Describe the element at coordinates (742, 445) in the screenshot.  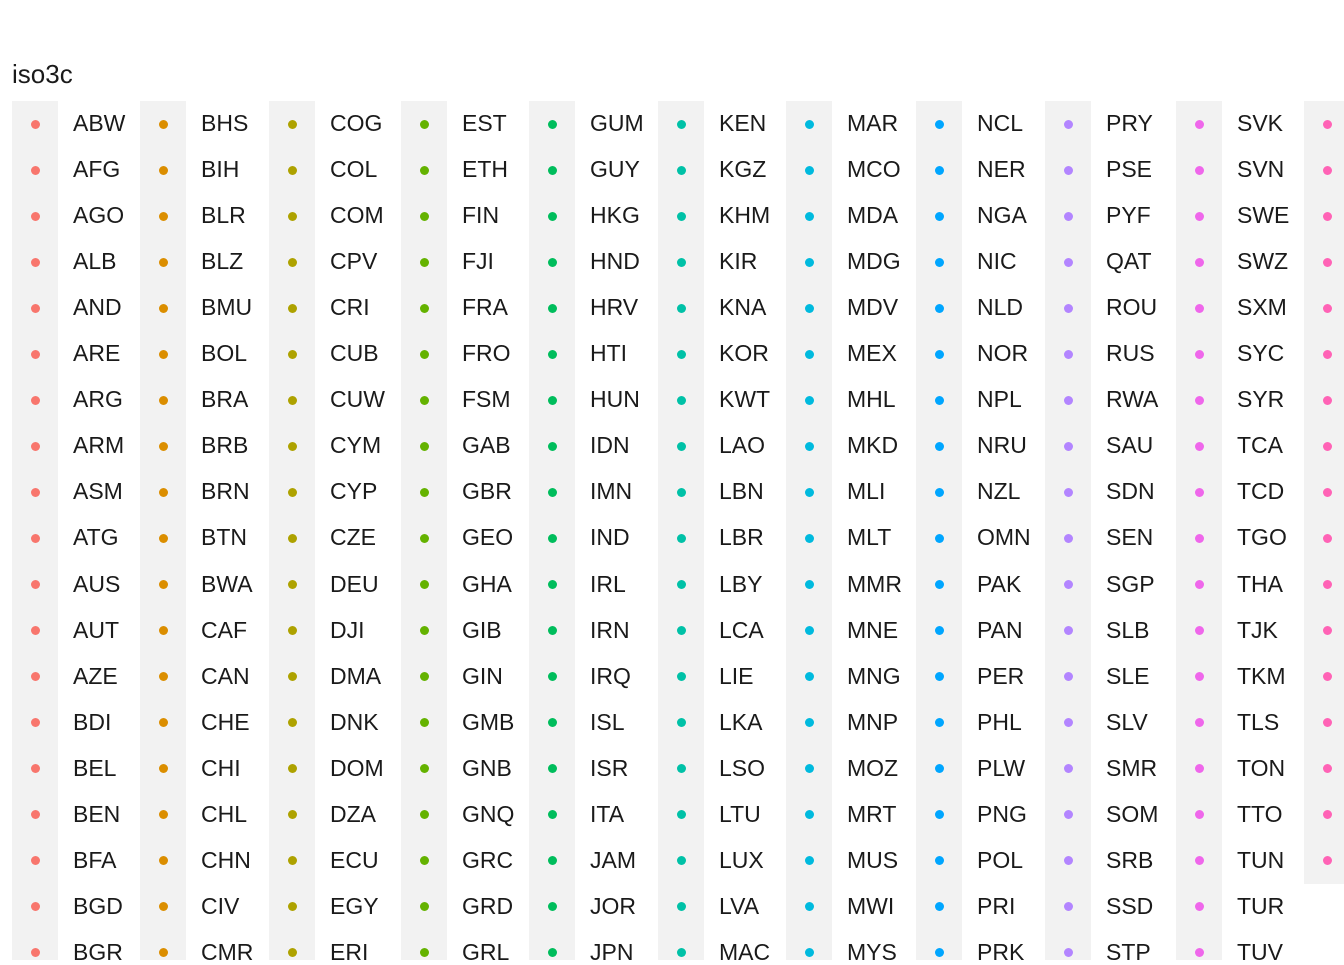
I see `legend-label: LAO` at that location.